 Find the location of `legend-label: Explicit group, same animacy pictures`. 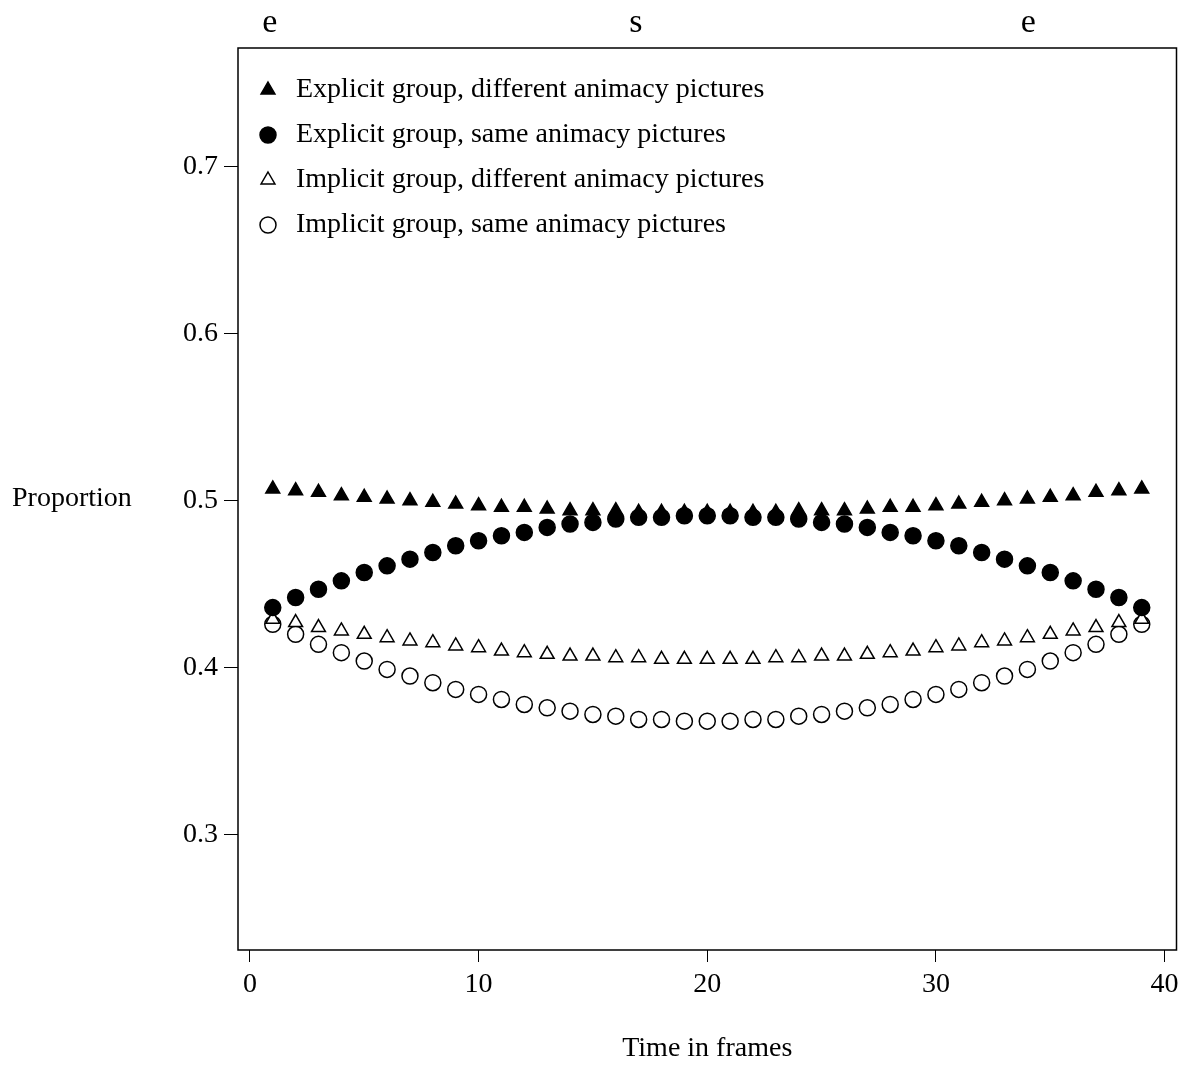

legend-label: Explicit group, same animacy pictures is located at coordinates (511, 133).